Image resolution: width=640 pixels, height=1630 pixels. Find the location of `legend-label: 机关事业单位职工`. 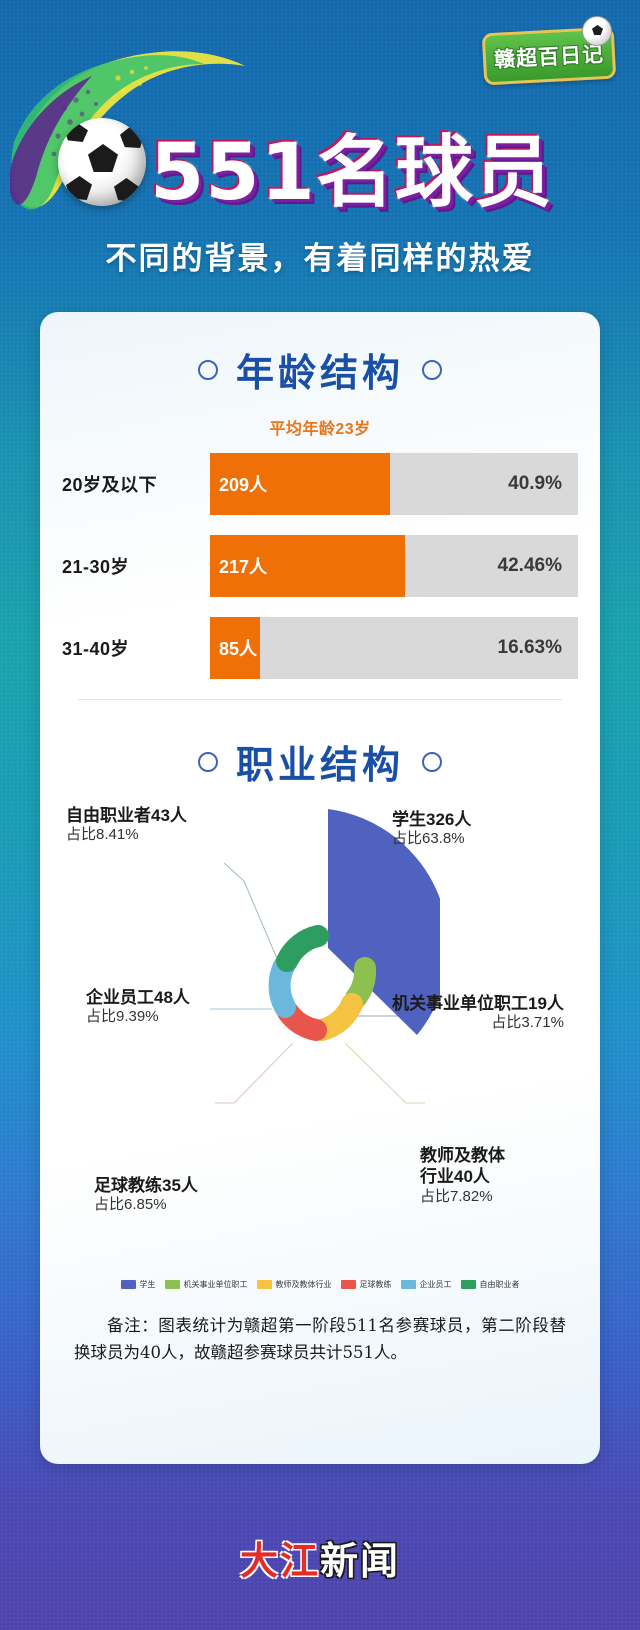

legend-label: 机关事业单位职工 is located at coordinates (215, 1284).